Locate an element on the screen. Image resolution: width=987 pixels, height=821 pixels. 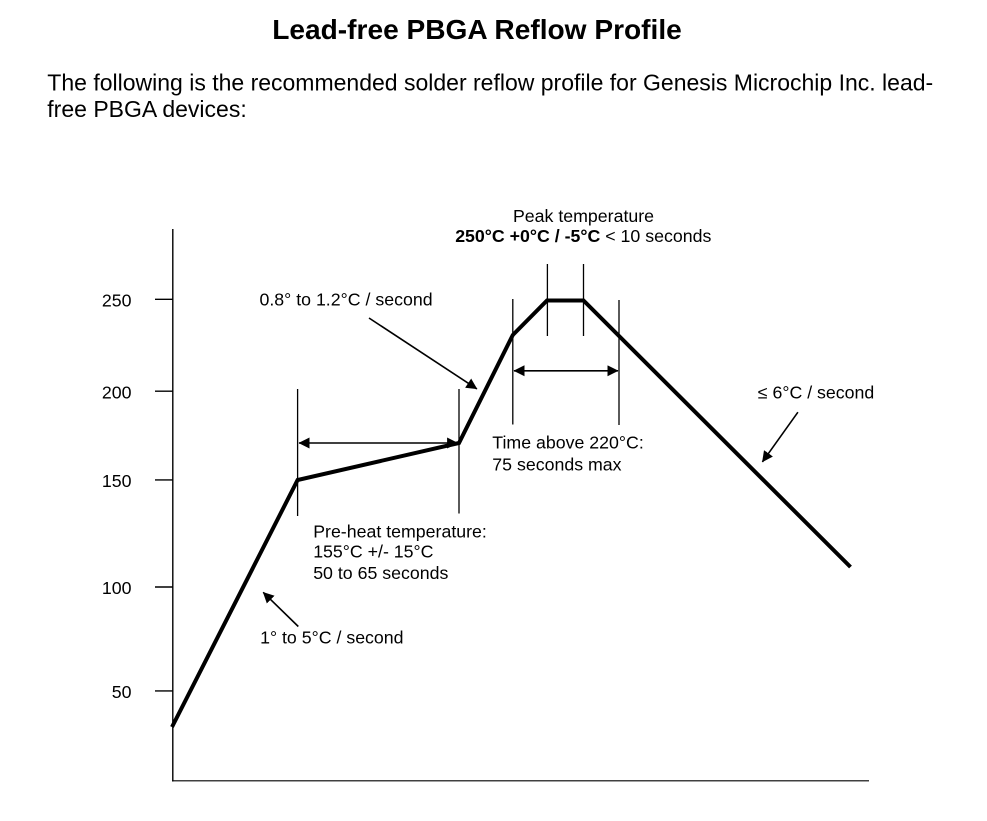
svg-text: ≤ 6°C / second is located at coordinates (816, 392).